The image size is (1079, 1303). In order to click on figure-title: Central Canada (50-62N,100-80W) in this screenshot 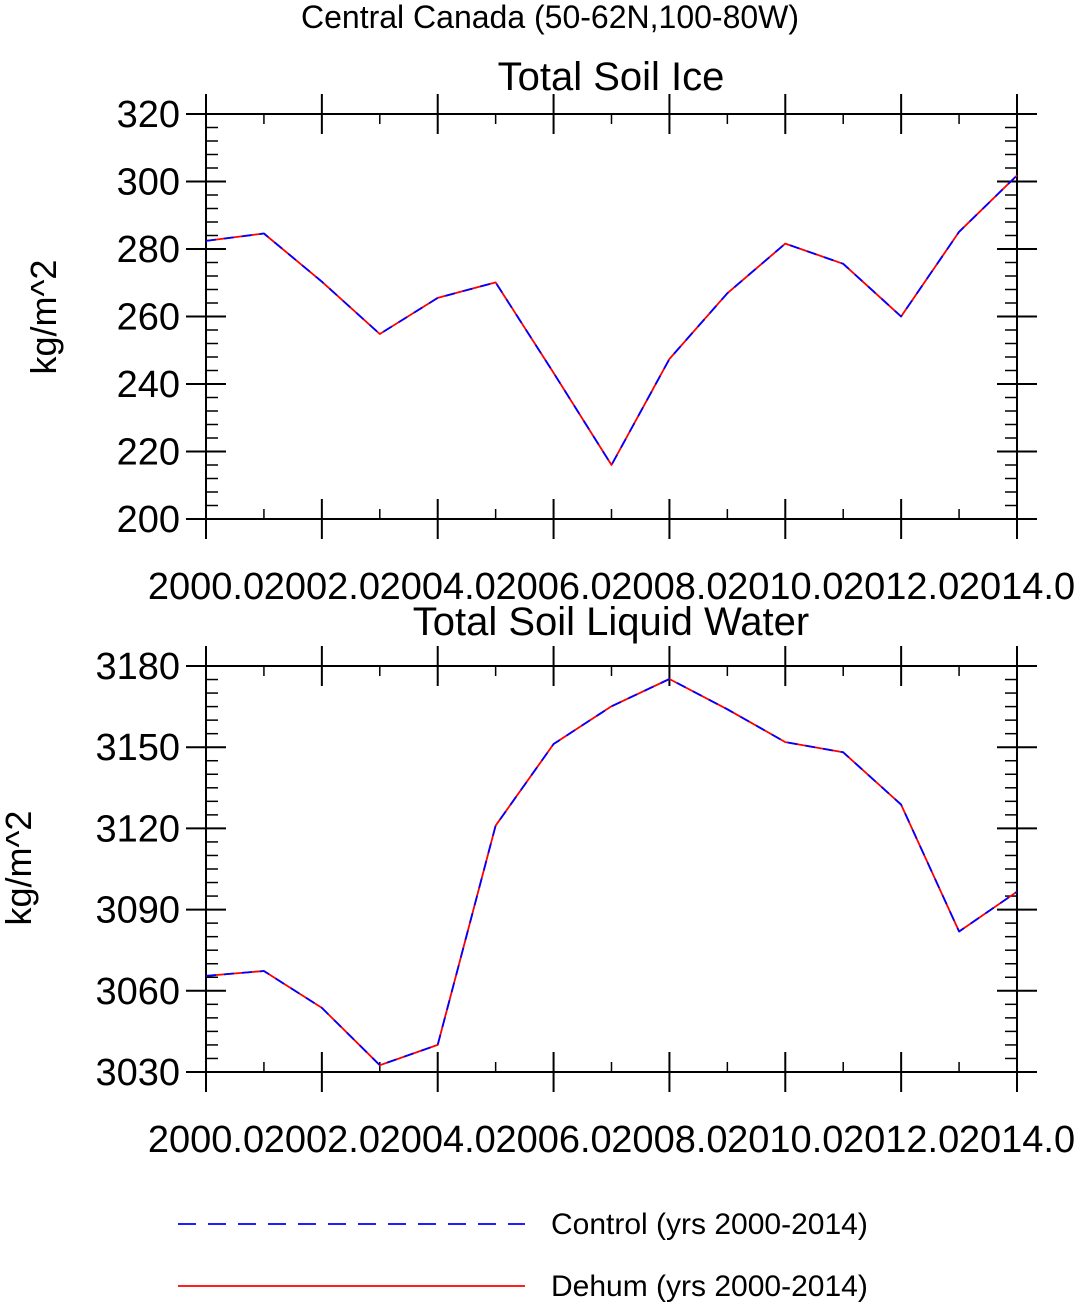, I will do `click(550, 17)`.